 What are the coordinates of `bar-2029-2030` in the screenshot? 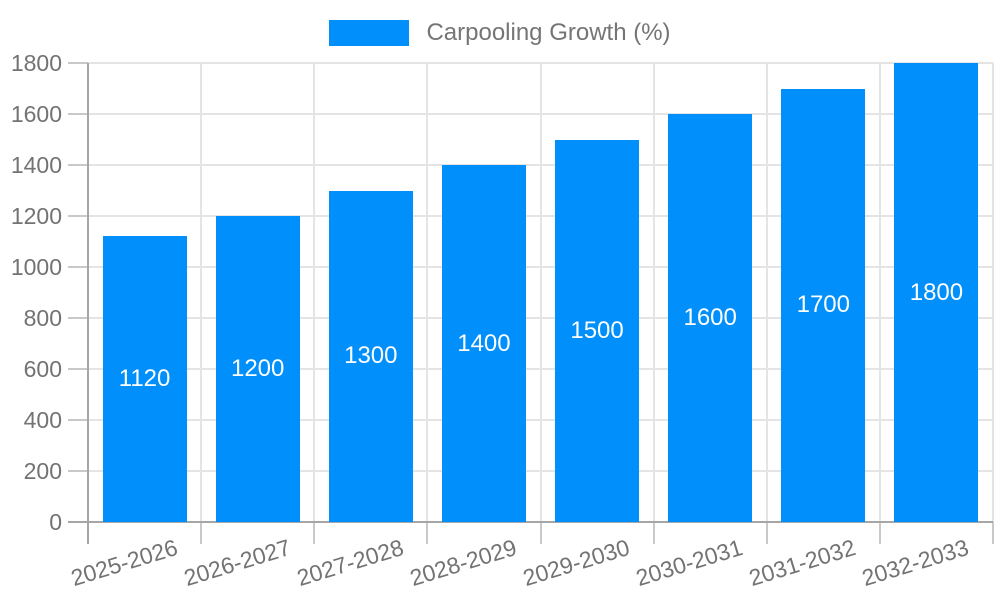 It's located at (597, 330).